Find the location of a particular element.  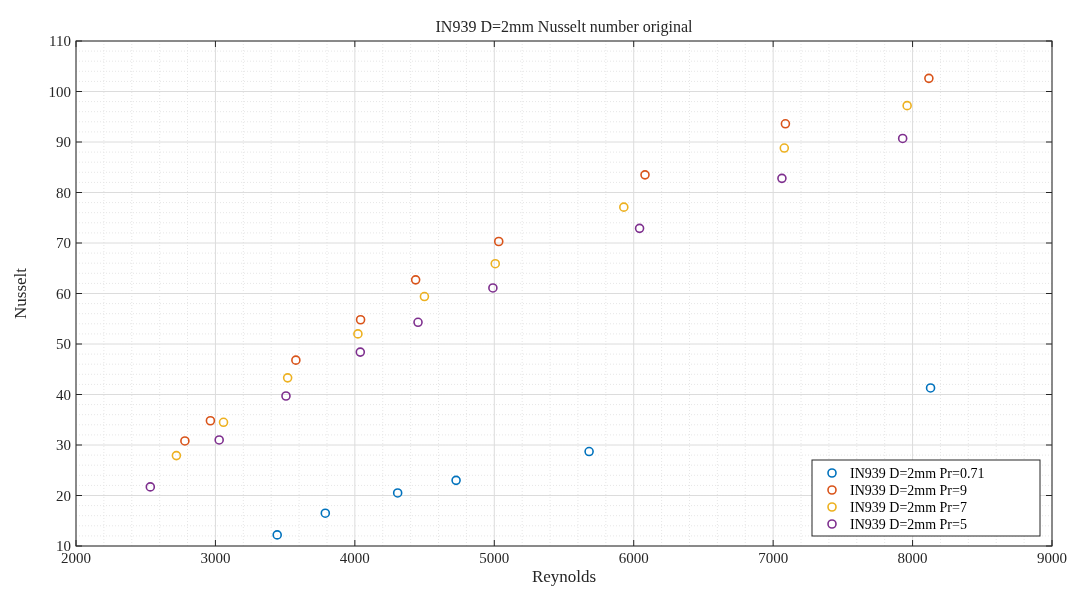

x-tick-label: 8000 is located at coordinates (912, 558).